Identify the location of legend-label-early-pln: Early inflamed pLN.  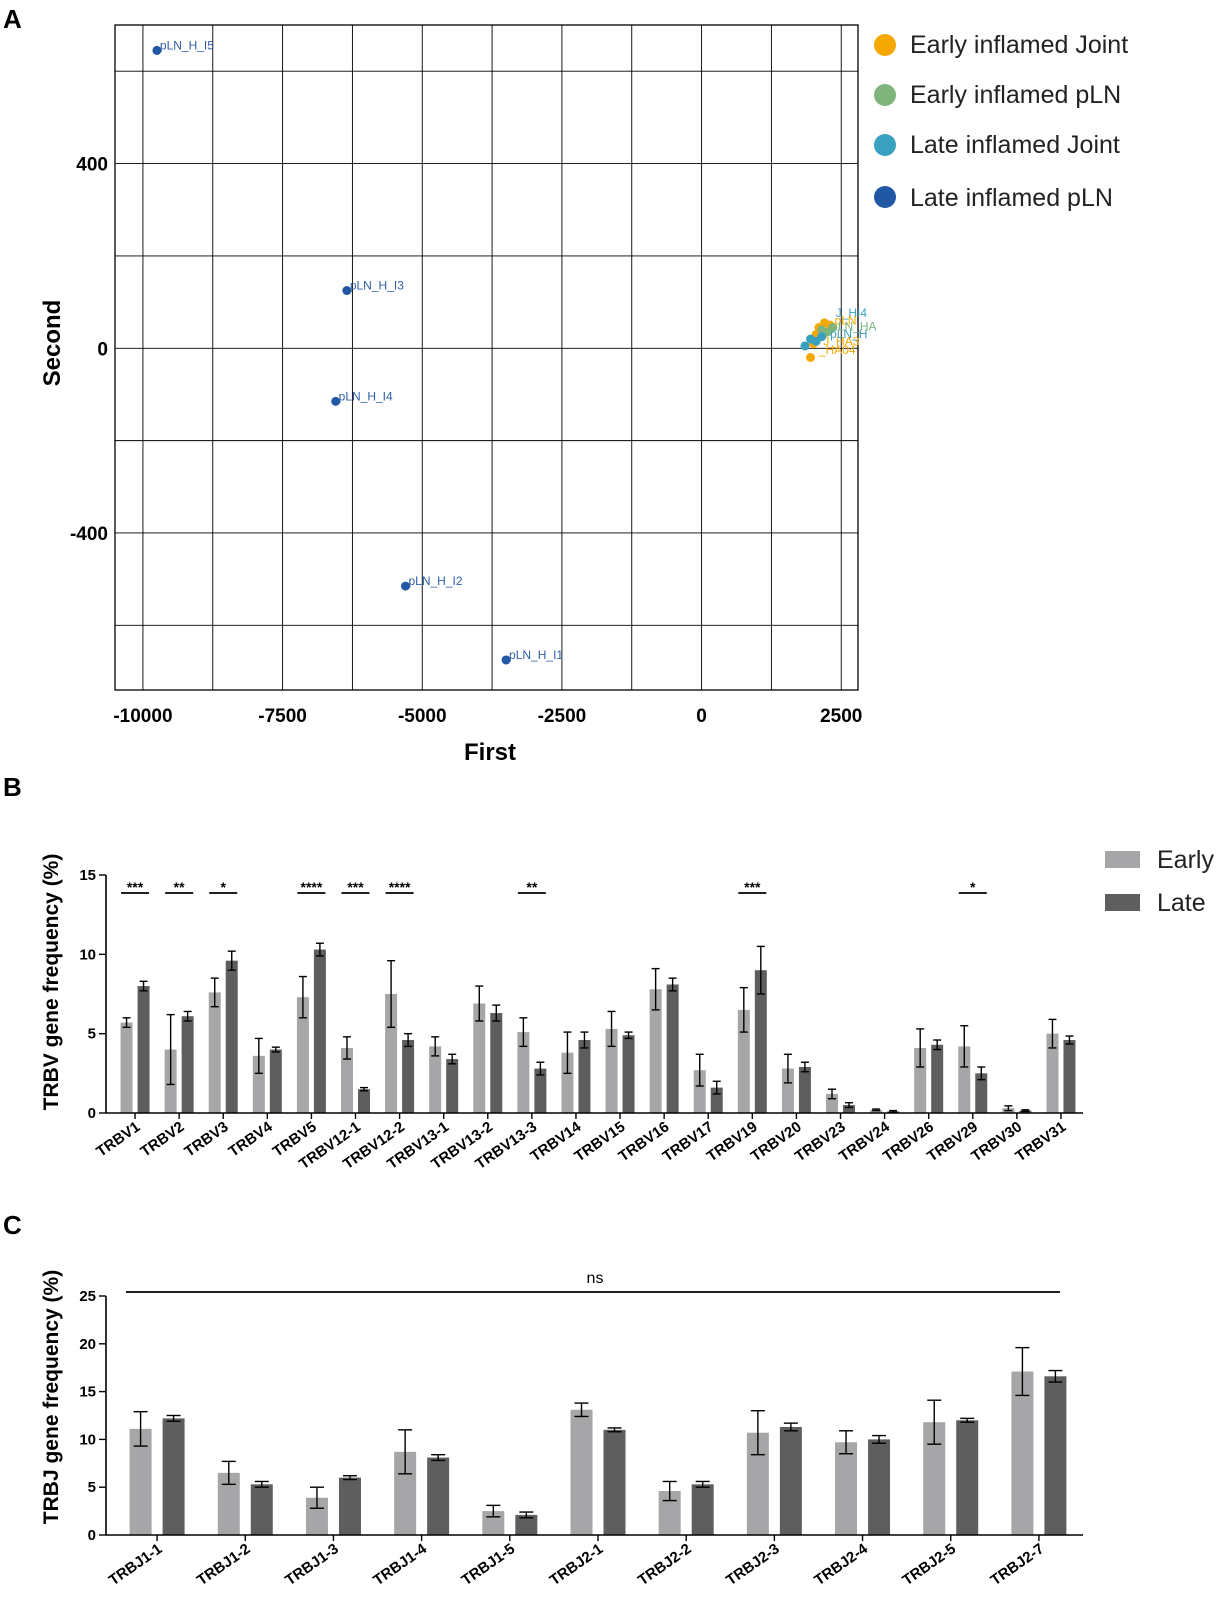
(1015, 95).